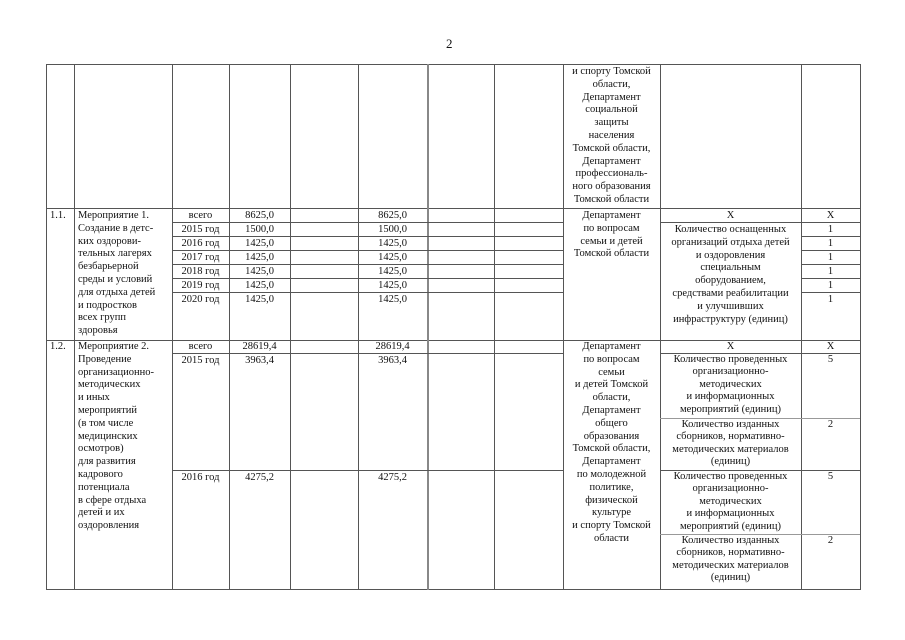 The image size is (905, 640). I want to click on total-value: 1500,0, so click(259, 229).